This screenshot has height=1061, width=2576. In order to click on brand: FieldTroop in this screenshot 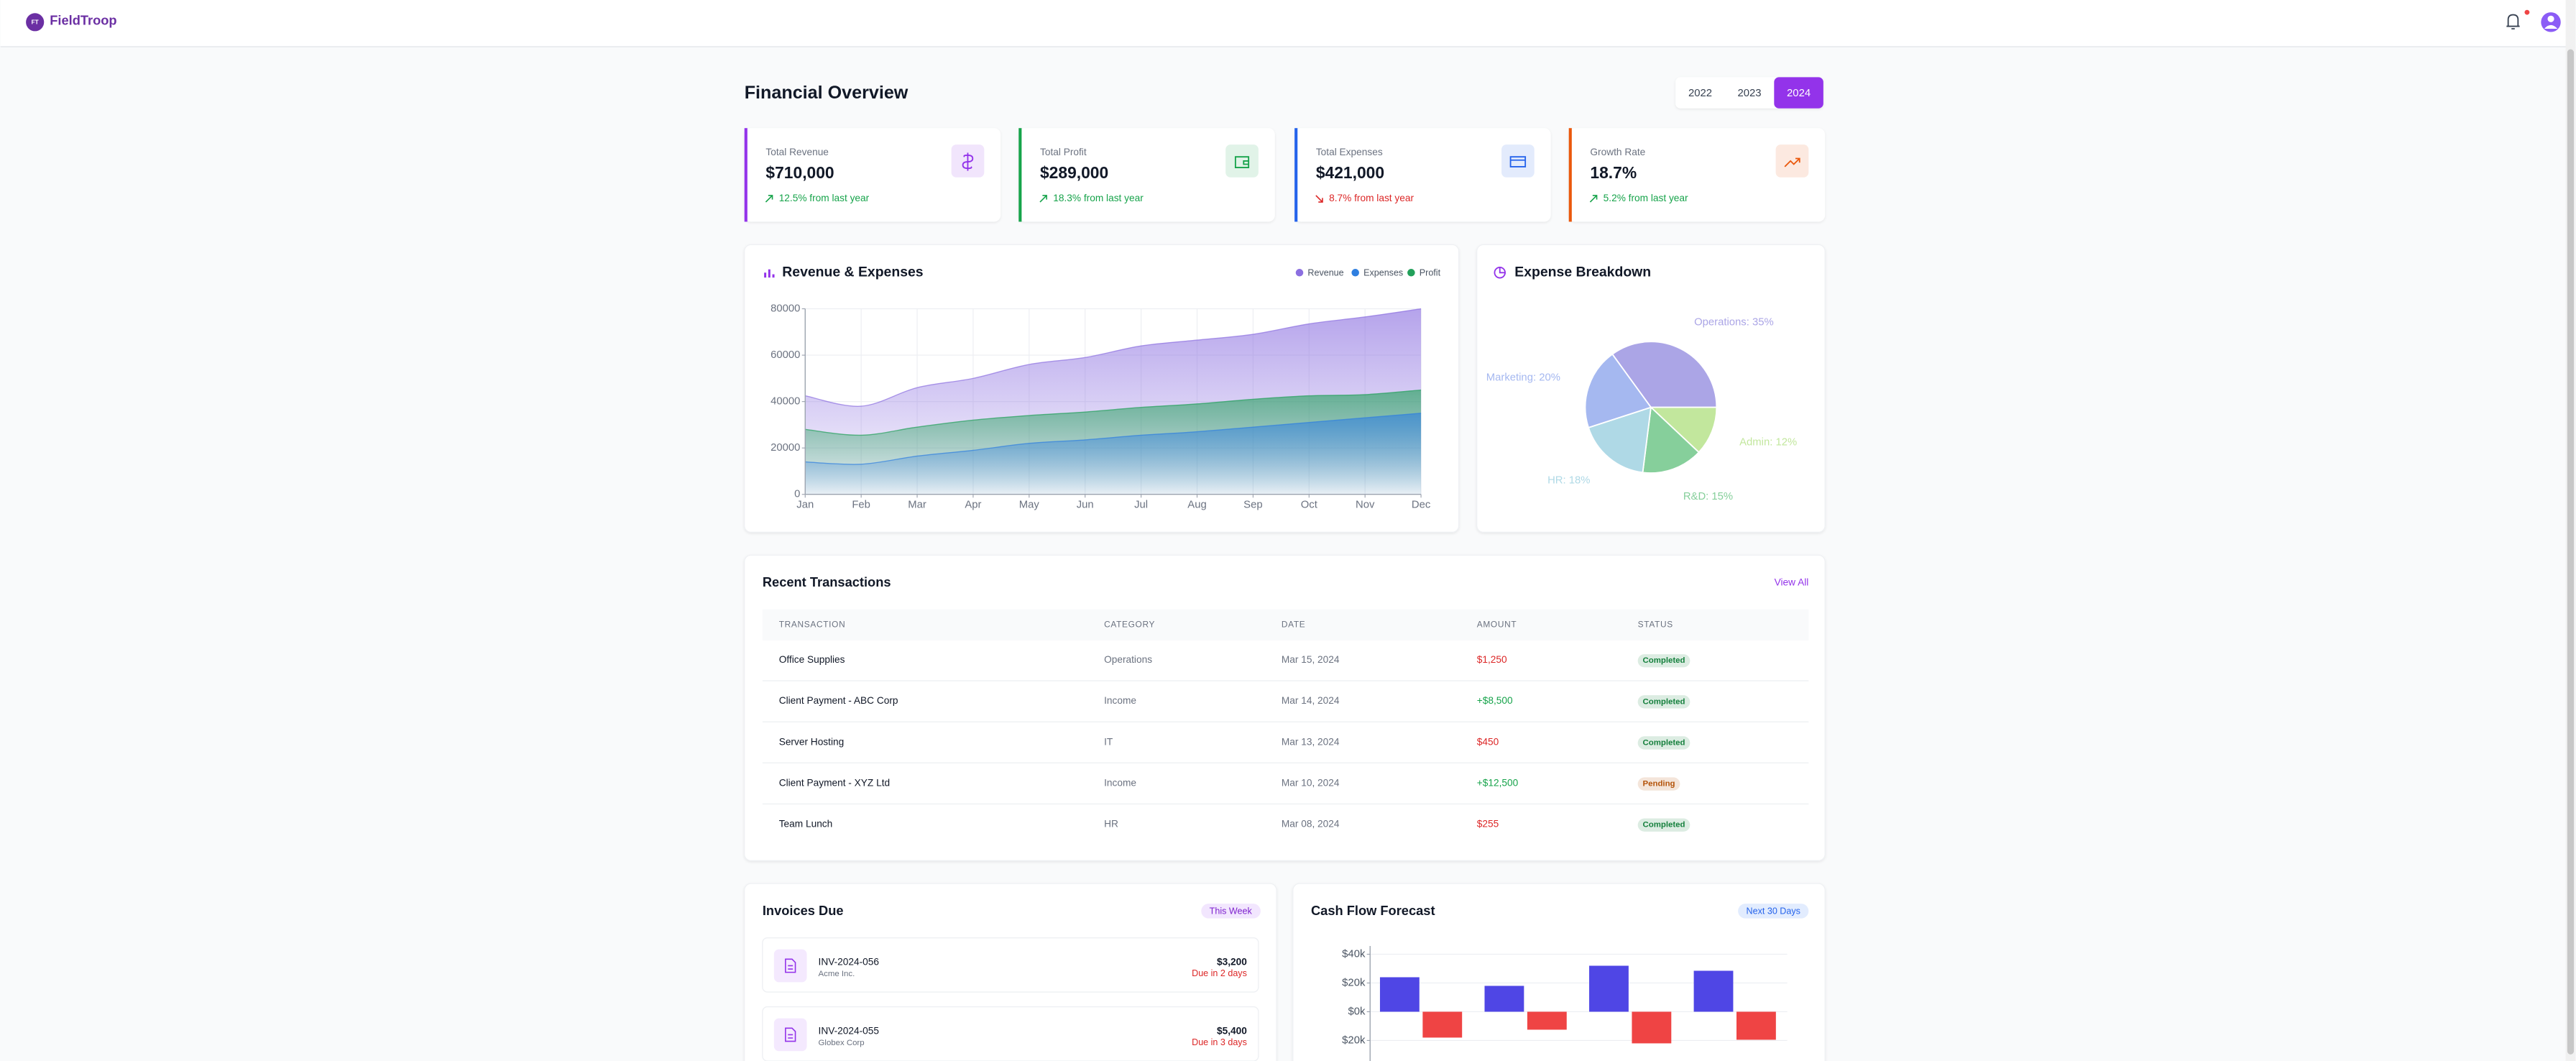, I will do `click(83, 20)`.